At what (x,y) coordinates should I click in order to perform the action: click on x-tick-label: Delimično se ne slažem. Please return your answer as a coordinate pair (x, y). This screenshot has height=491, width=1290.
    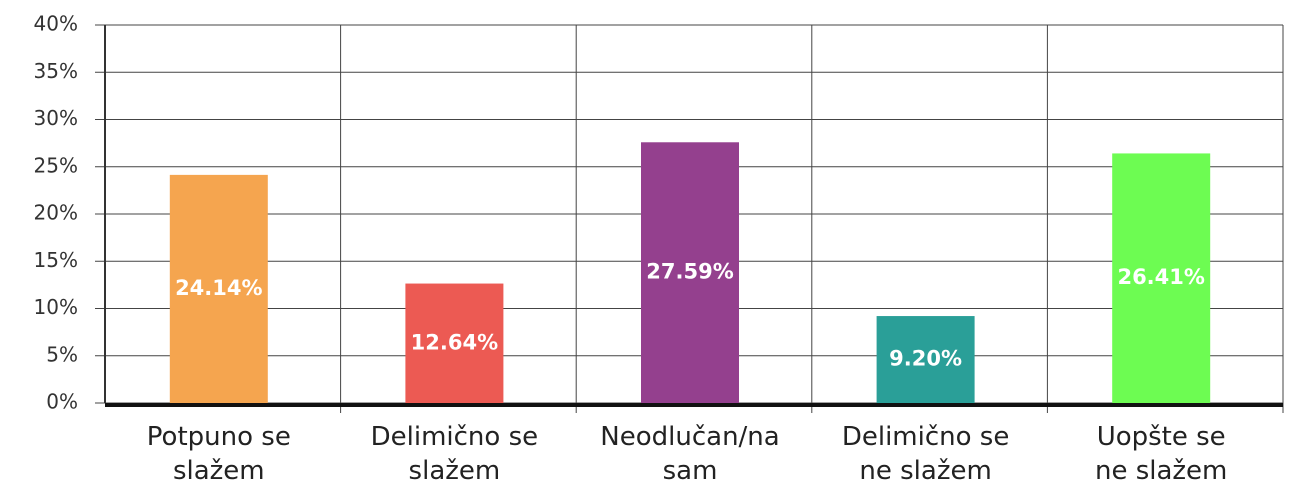
    Looking at the image, I should click on (925, 454).